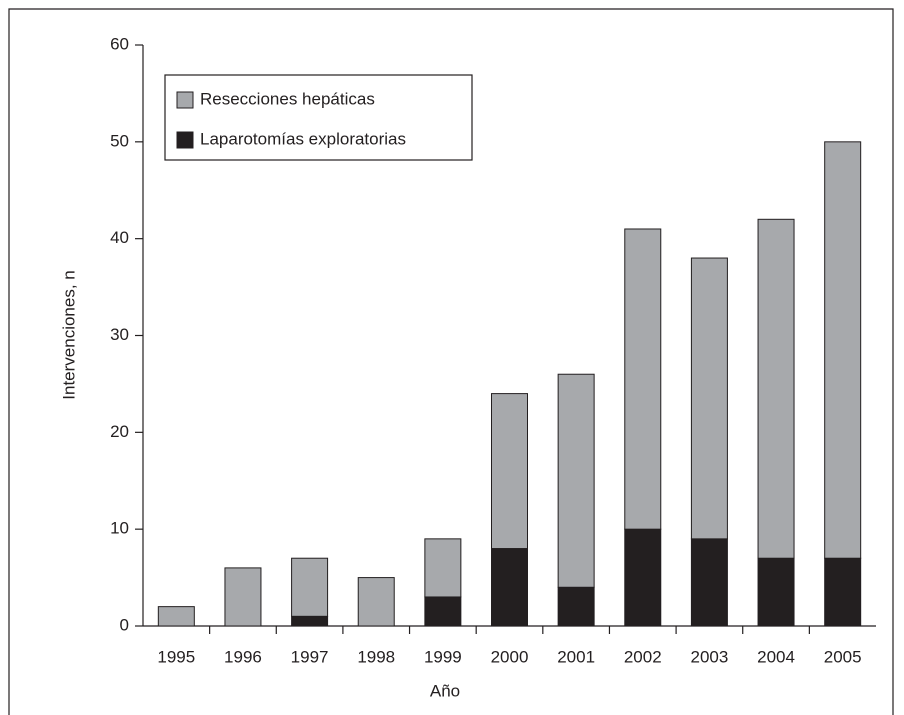 The width and height of the screenshot is (904, 715). What do you see at coordinates (303, 138) in the screenshot?
I see `legend-label: Laparotomías exploratorias` at bounding box center [303, 138].